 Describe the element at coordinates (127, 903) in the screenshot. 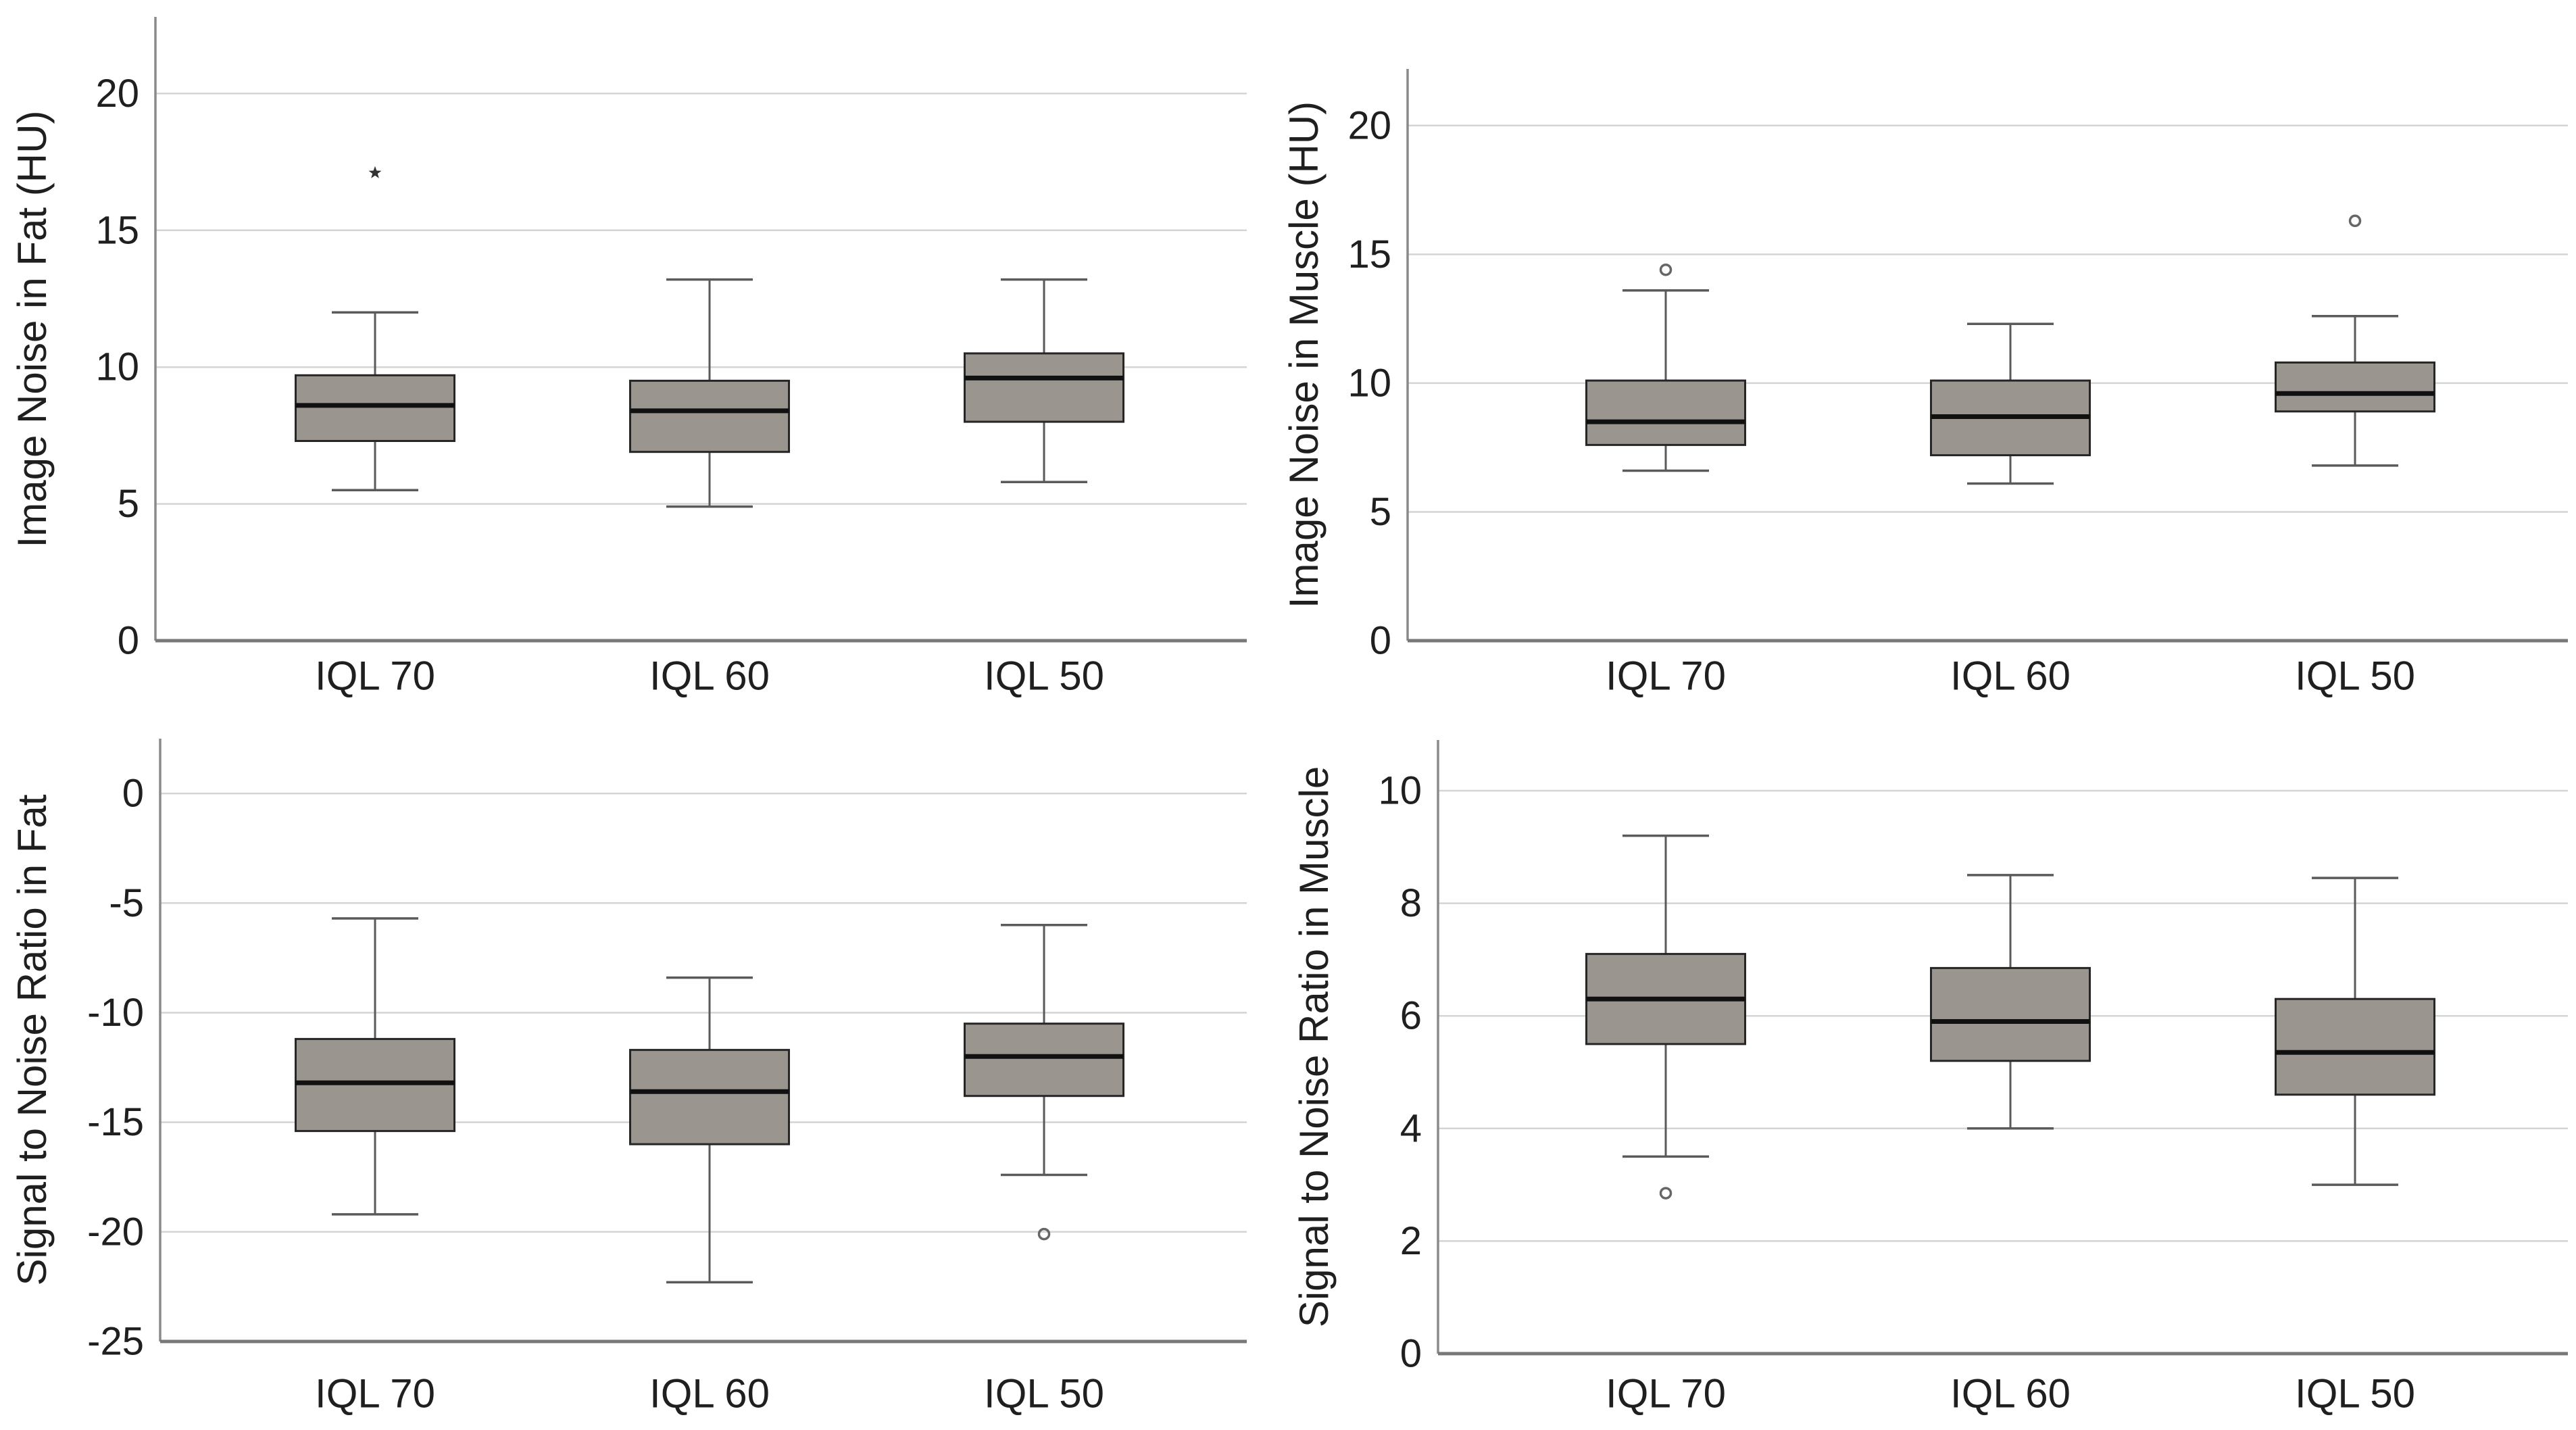

I see `y-tick-label: -5` at that location.